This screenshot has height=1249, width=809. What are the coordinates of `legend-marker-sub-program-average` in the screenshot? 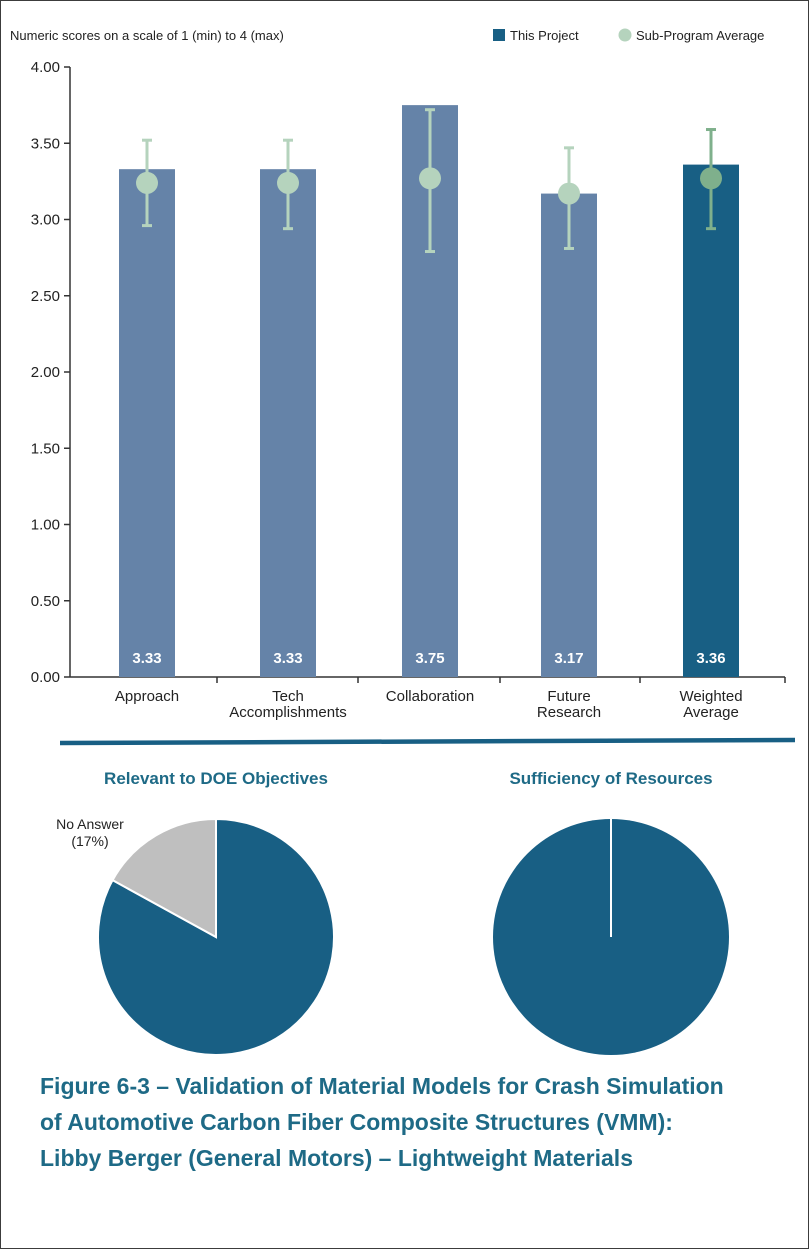 It's located at (625, 35).